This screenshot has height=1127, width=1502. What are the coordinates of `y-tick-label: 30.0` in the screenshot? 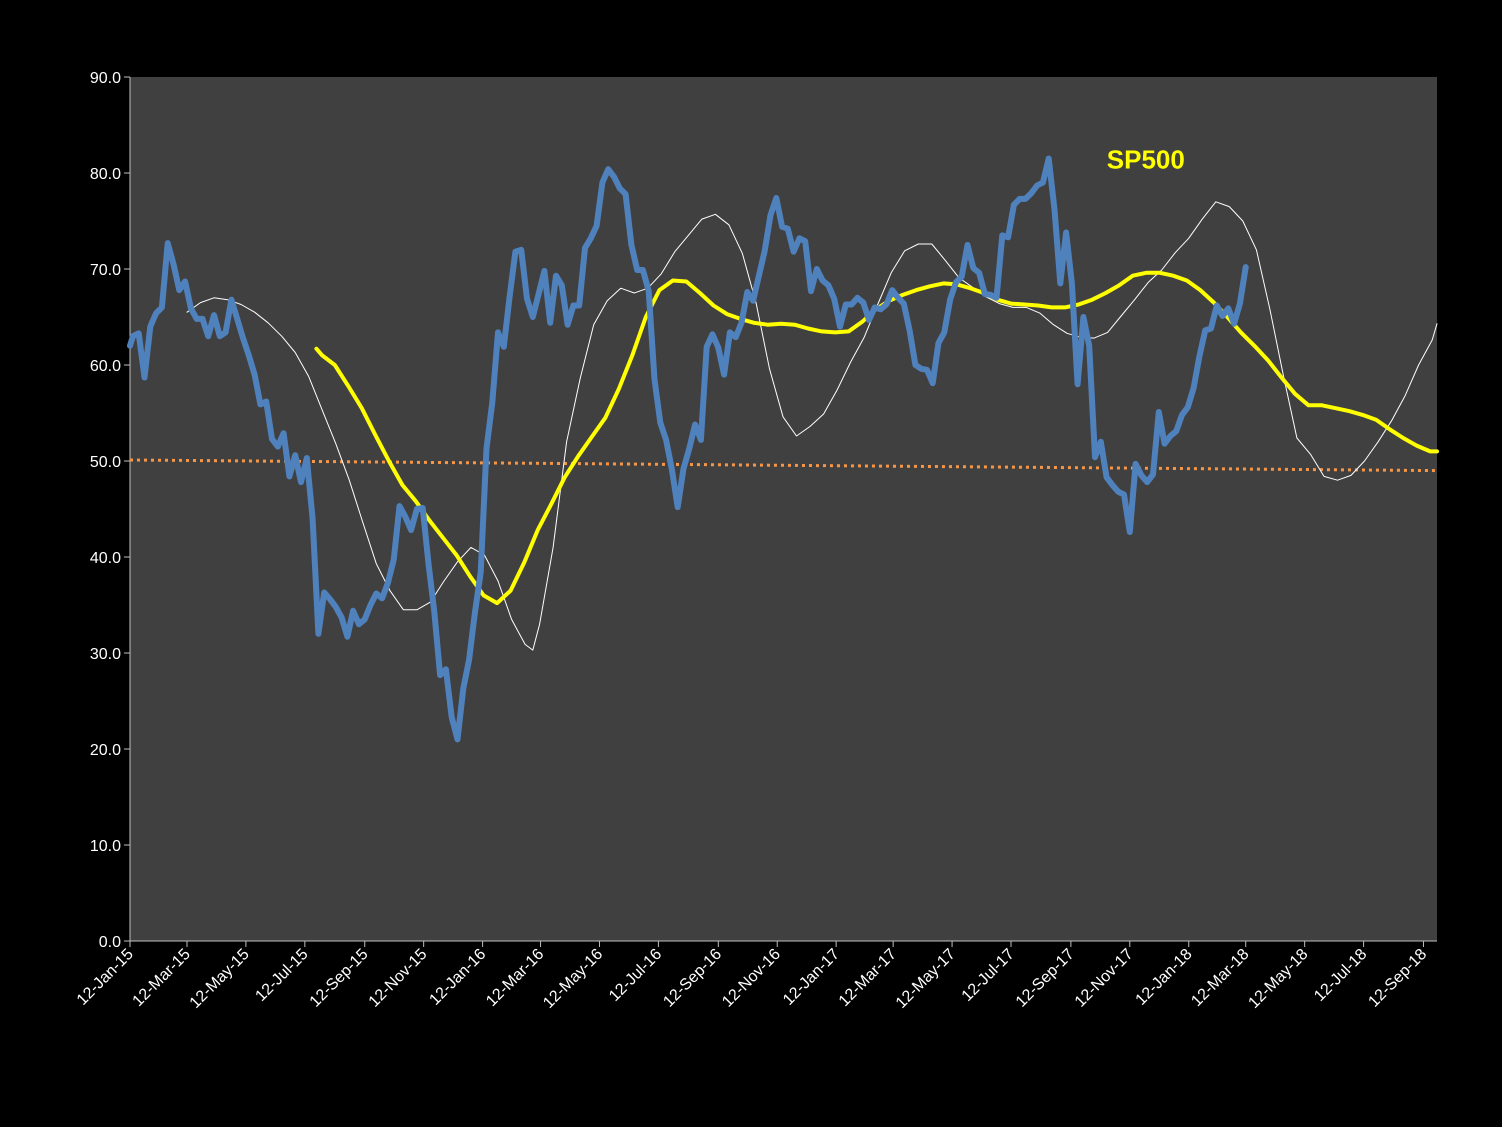 It's located at (105, 654).